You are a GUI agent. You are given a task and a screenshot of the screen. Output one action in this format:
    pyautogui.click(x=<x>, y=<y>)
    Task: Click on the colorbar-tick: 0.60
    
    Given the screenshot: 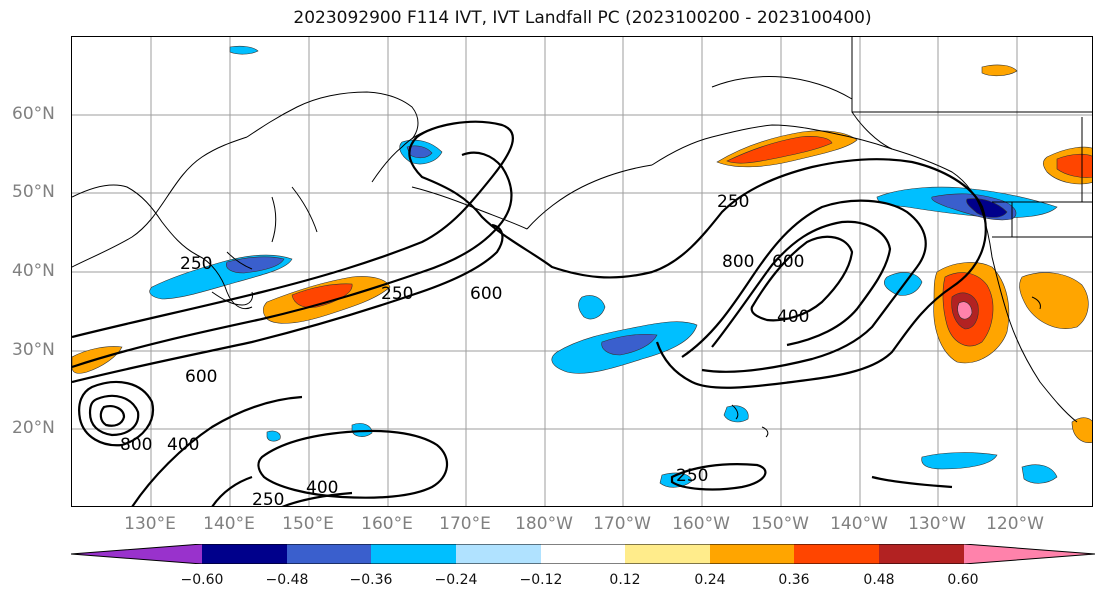 What is the action you would take?
    pyautogui.click(x=963, y=580)
    